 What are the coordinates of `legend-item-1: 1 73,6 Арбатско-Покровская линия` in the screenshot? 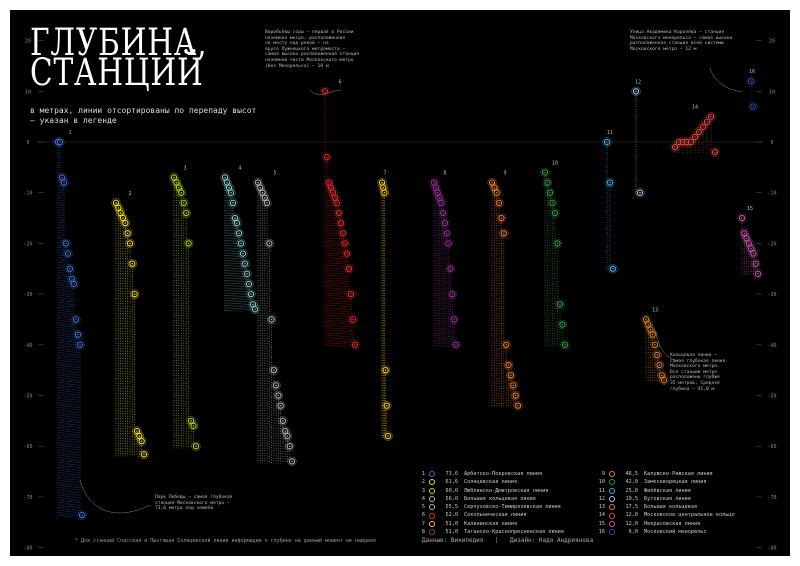 It's located at (489, 474).